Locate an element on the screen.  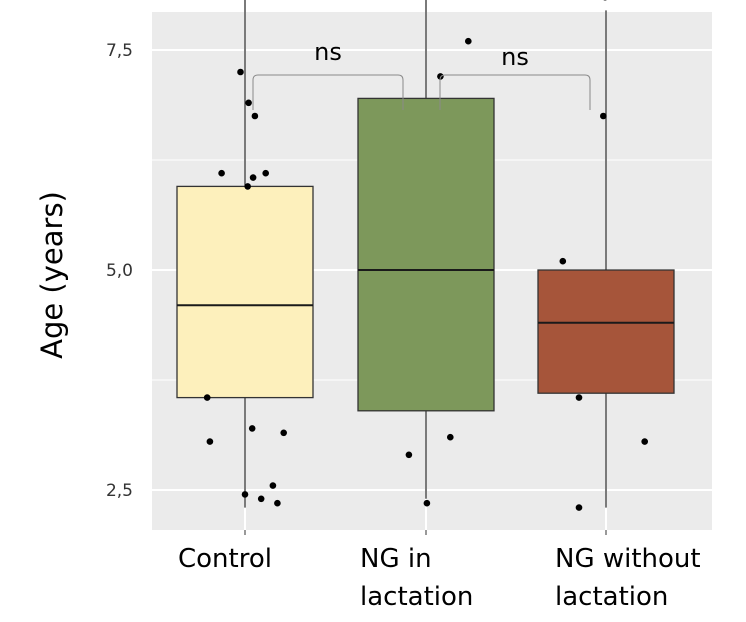
x-tick-labels: Control NG in lactation NG without lactation is located at coordinates (439, 571).